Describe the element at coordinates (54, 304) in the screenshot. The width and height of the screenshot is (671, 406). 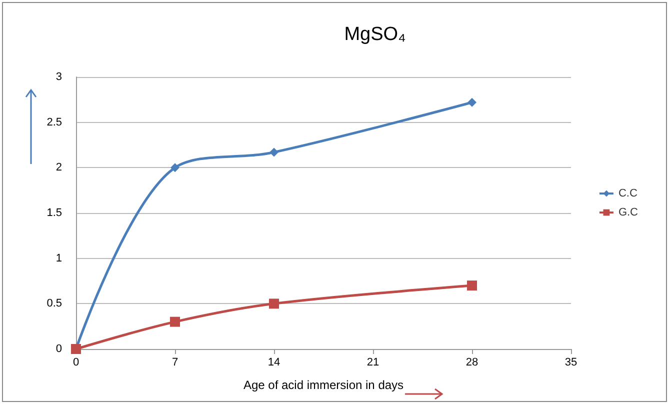
I see `y-tick-label: 0.5` at that location.